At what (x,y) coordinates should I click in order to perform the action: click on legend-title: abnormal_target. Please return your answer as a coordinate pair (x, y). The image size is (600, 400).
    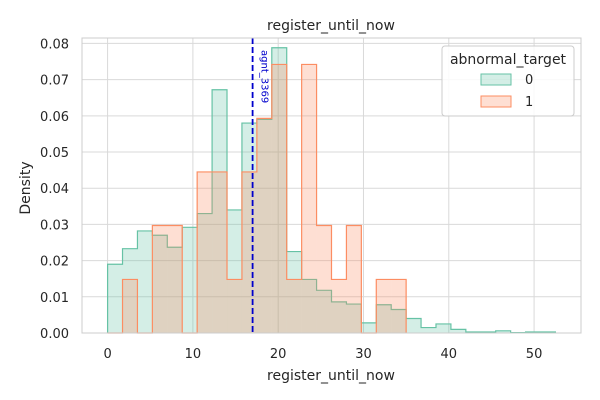
    Looking at the image, I should click on (508, 60).